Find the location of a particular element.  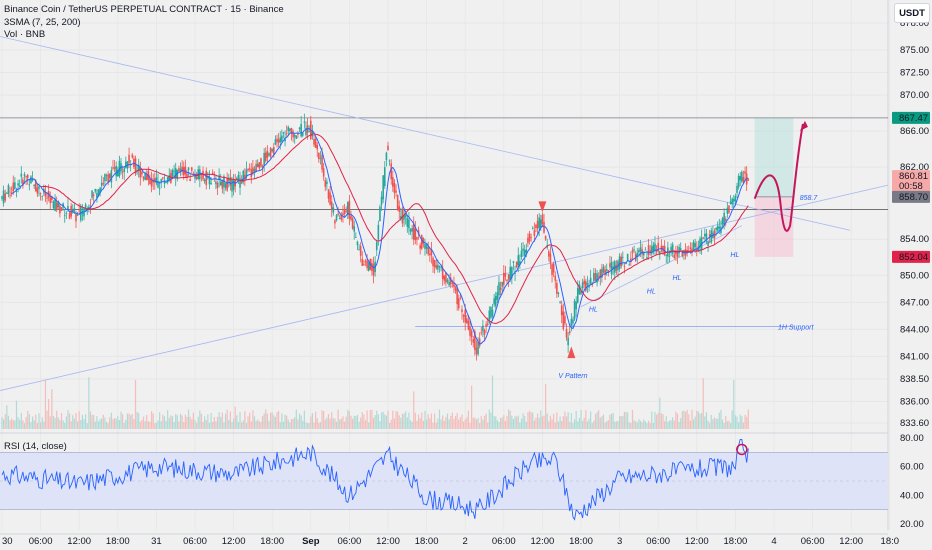

higher-low-label: HL is located at coordinates (677, 278).